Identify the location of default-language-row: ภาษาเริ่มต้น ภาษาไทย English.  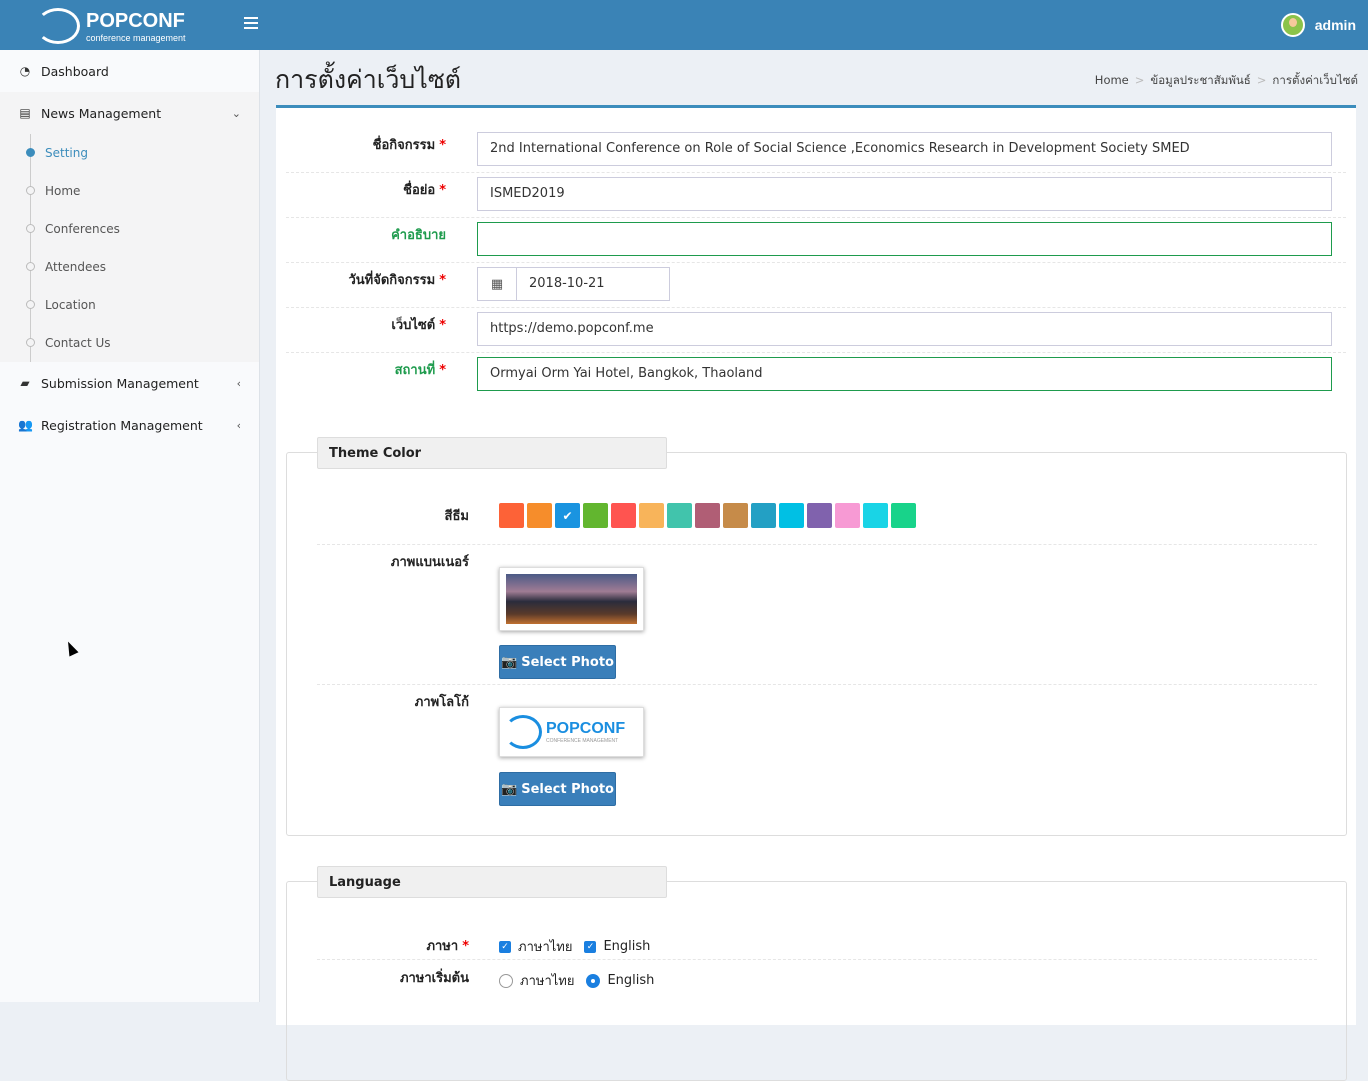
(817, 977).